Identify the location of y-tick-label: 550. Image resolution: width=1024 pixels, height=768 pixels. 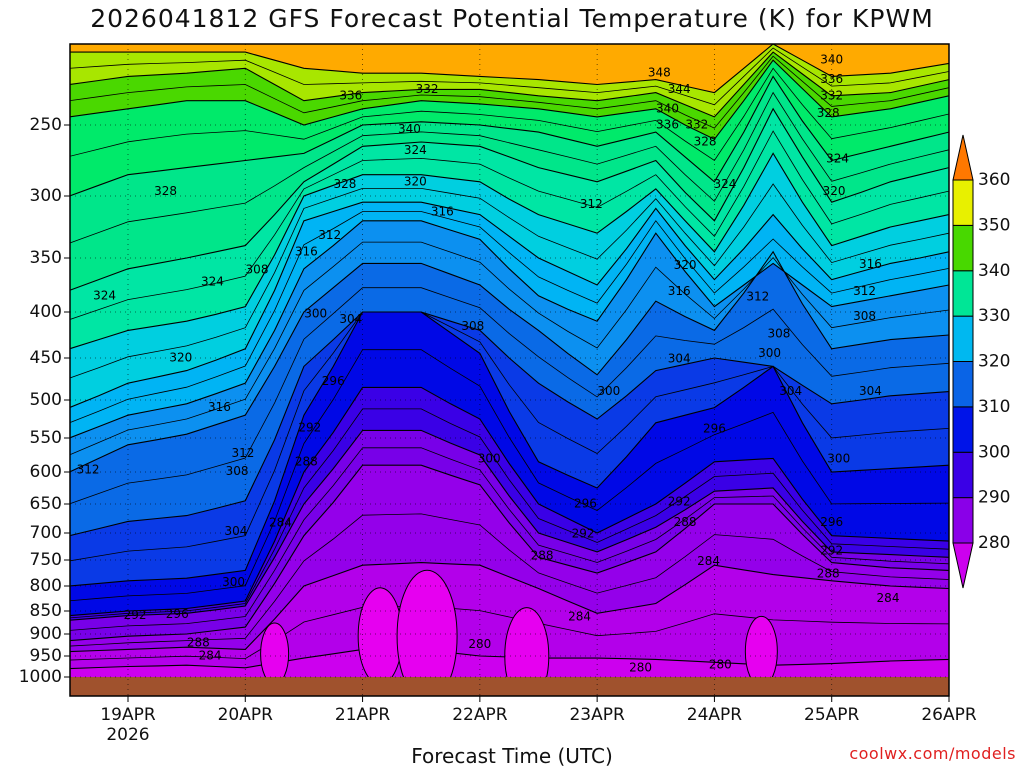
(46, 438).